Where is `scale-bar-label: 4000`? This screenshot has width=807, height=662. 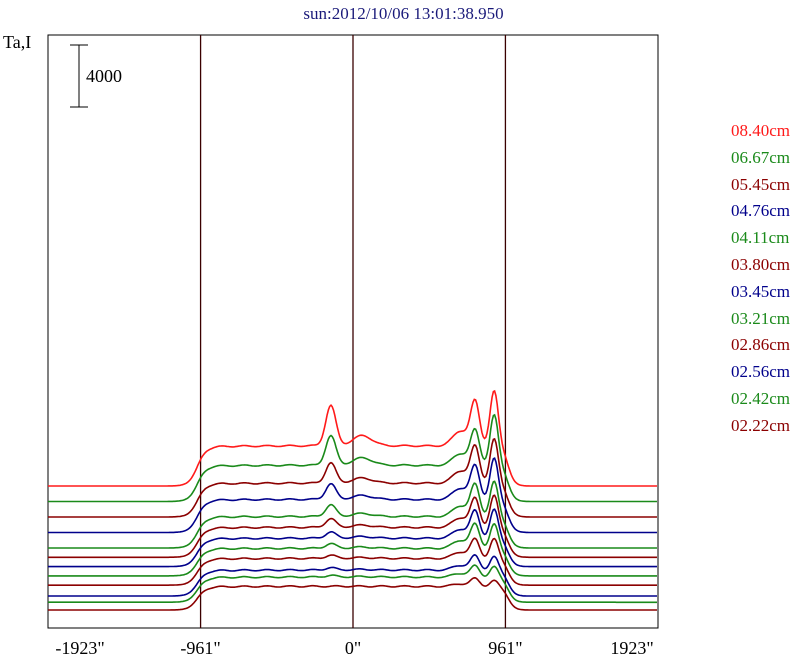 scale-bar-label: 4000 is located at coordinates (104, 76).